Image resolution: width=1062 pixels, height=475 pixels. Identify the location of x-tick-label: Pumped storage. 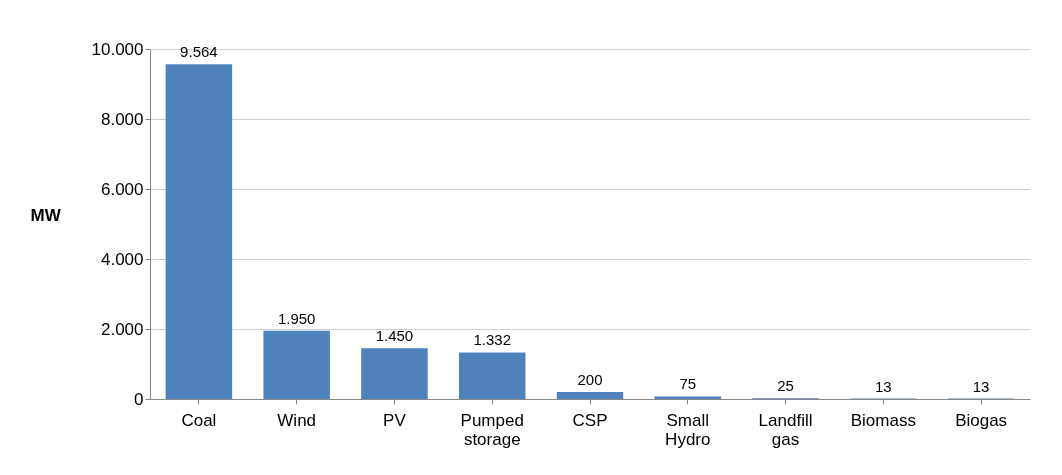
(492, 429).